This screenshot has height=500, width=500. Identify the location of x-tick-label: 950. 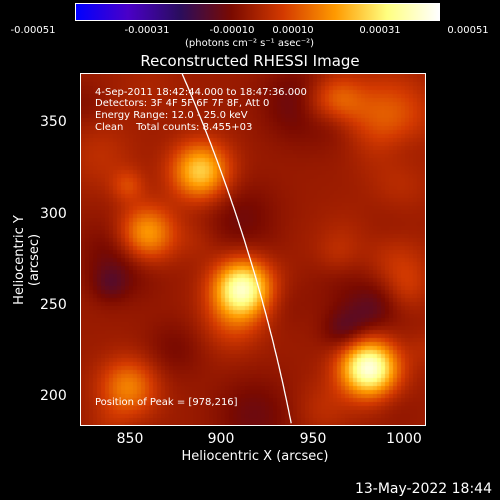
(313, 439).